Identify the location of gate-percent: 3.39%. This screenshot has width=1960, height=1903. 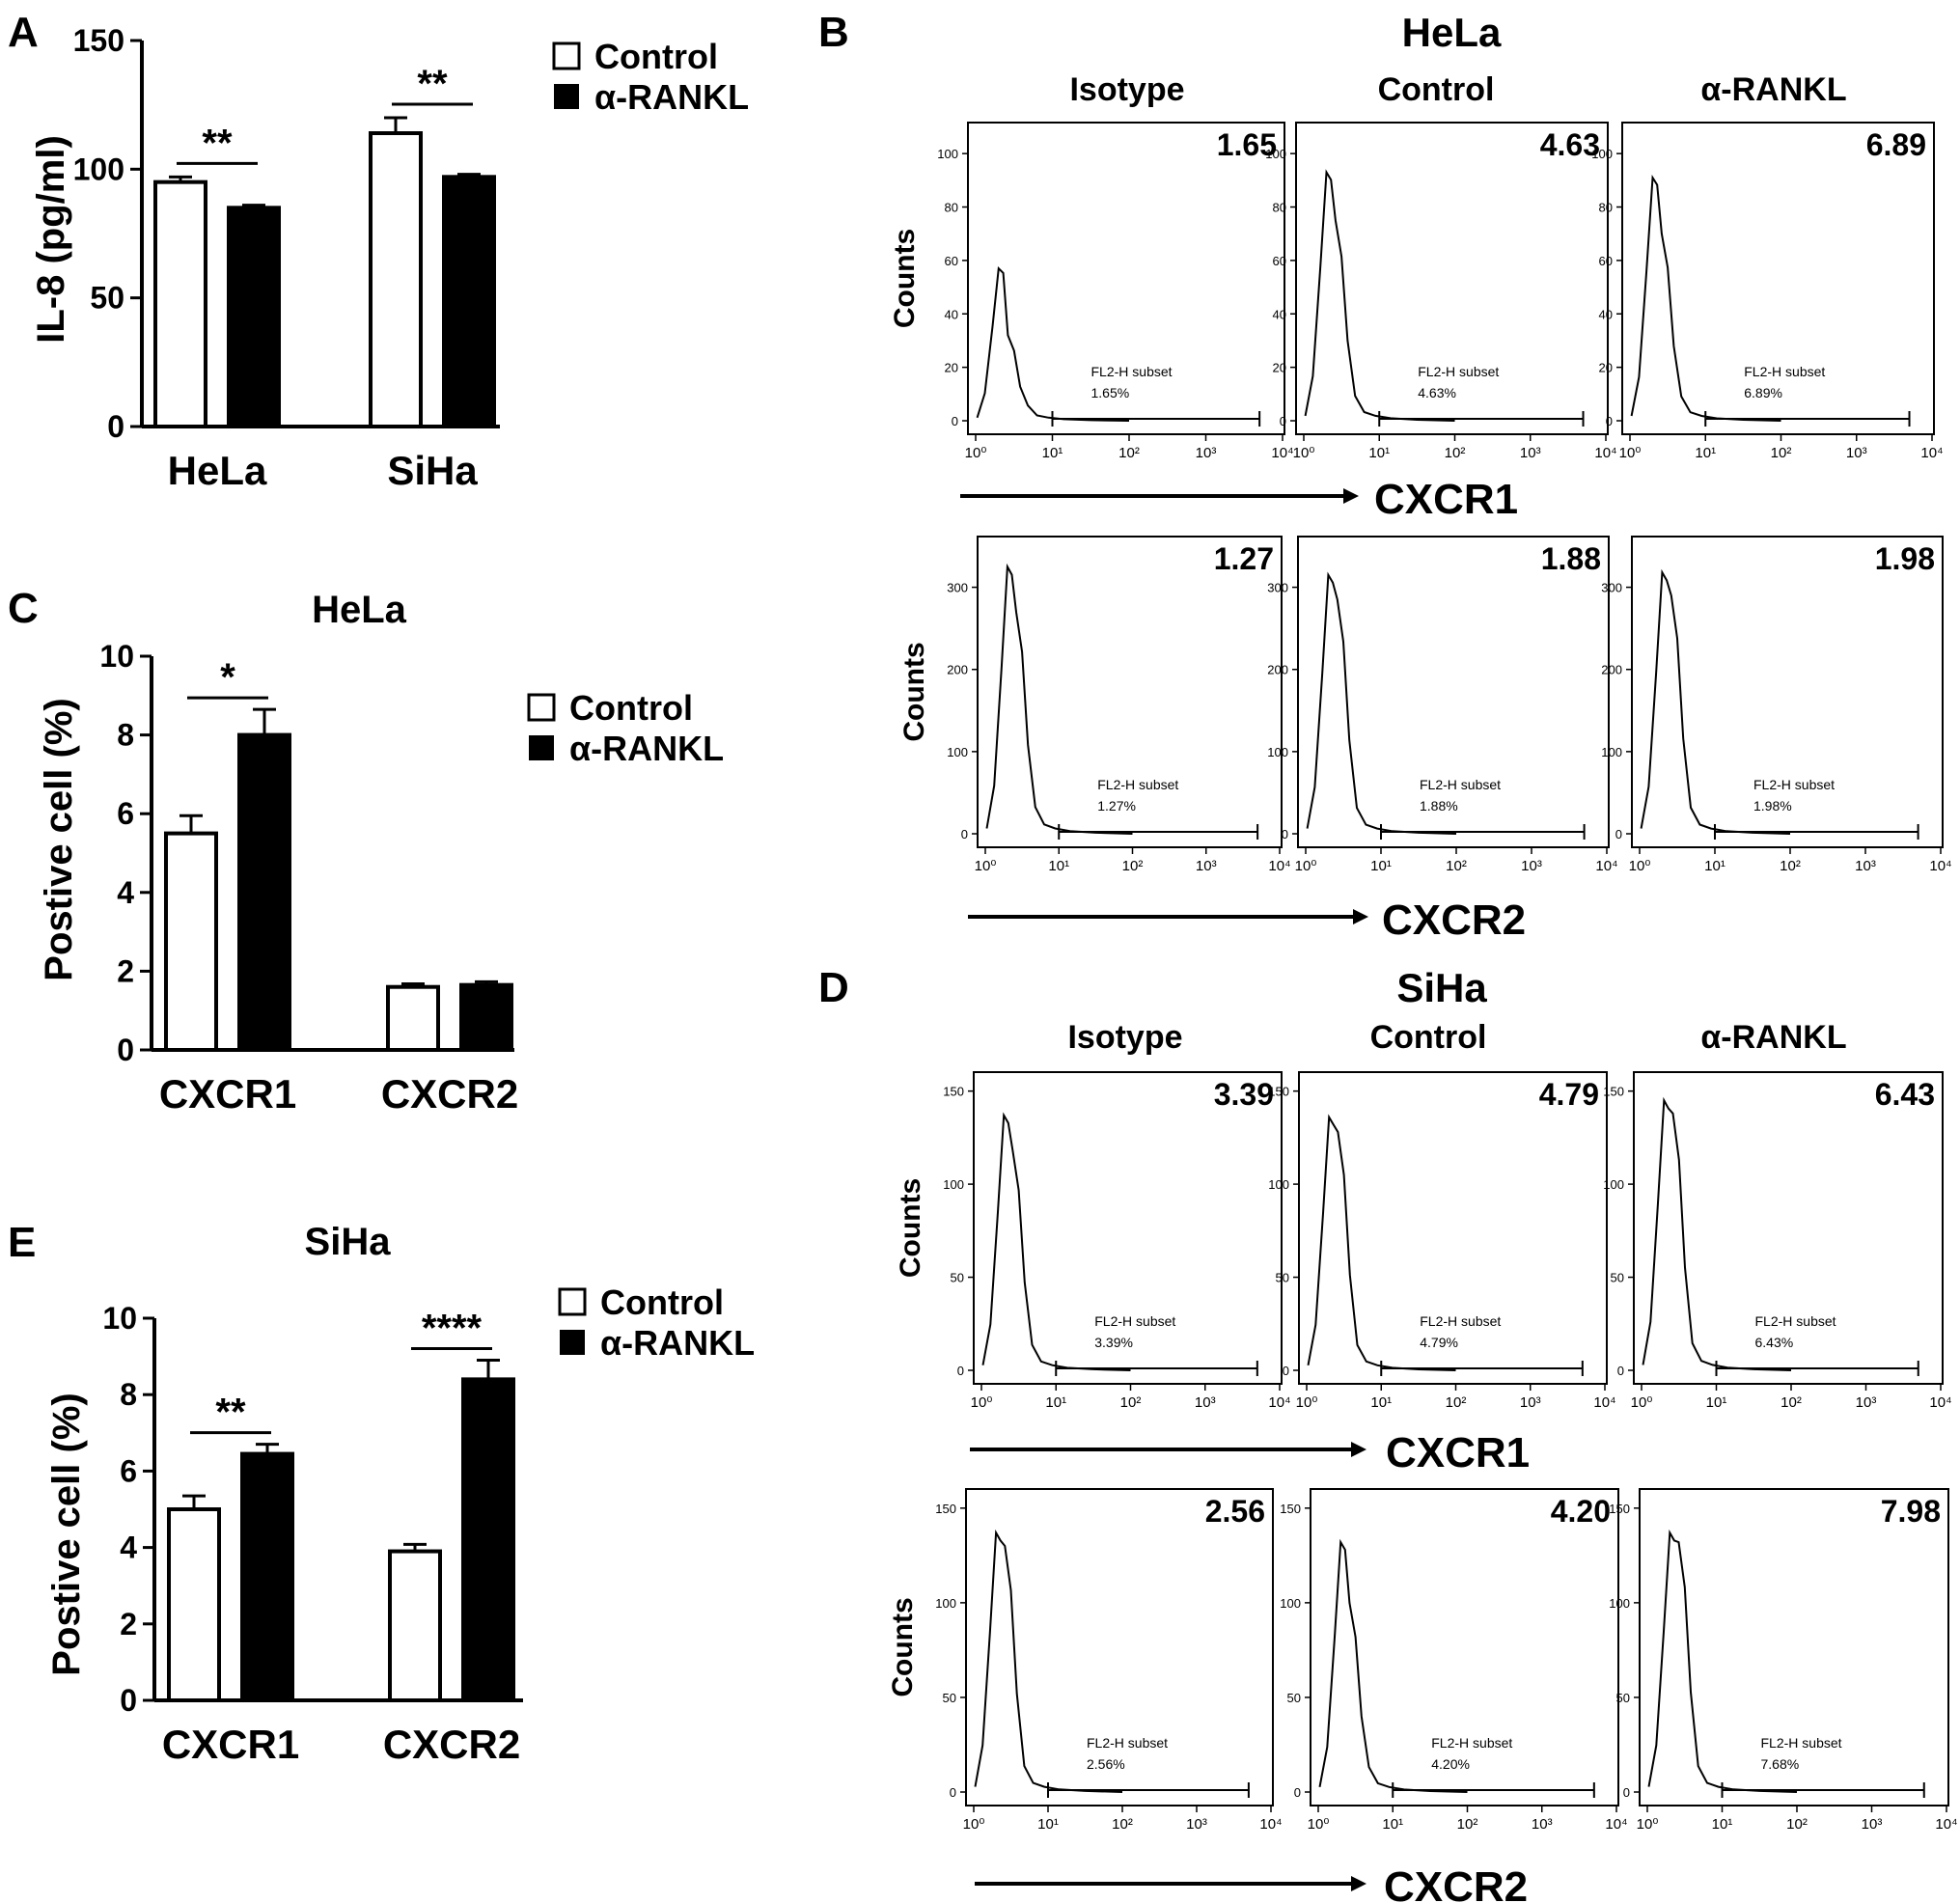
(1113, 1342).